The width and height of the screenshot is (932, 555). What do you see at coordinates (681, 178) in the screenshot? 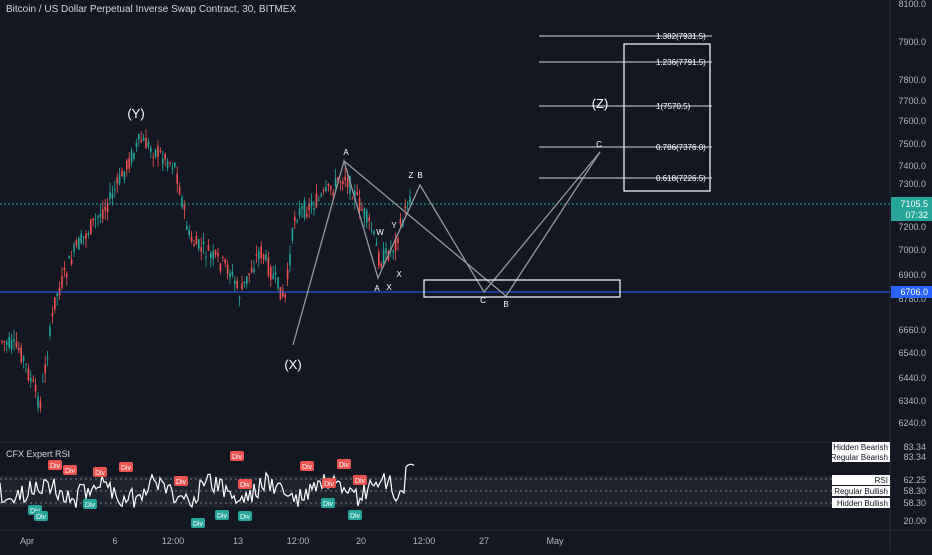
I see `fib-label: 0.618(7226.5)` at bounding box center [681, 178].